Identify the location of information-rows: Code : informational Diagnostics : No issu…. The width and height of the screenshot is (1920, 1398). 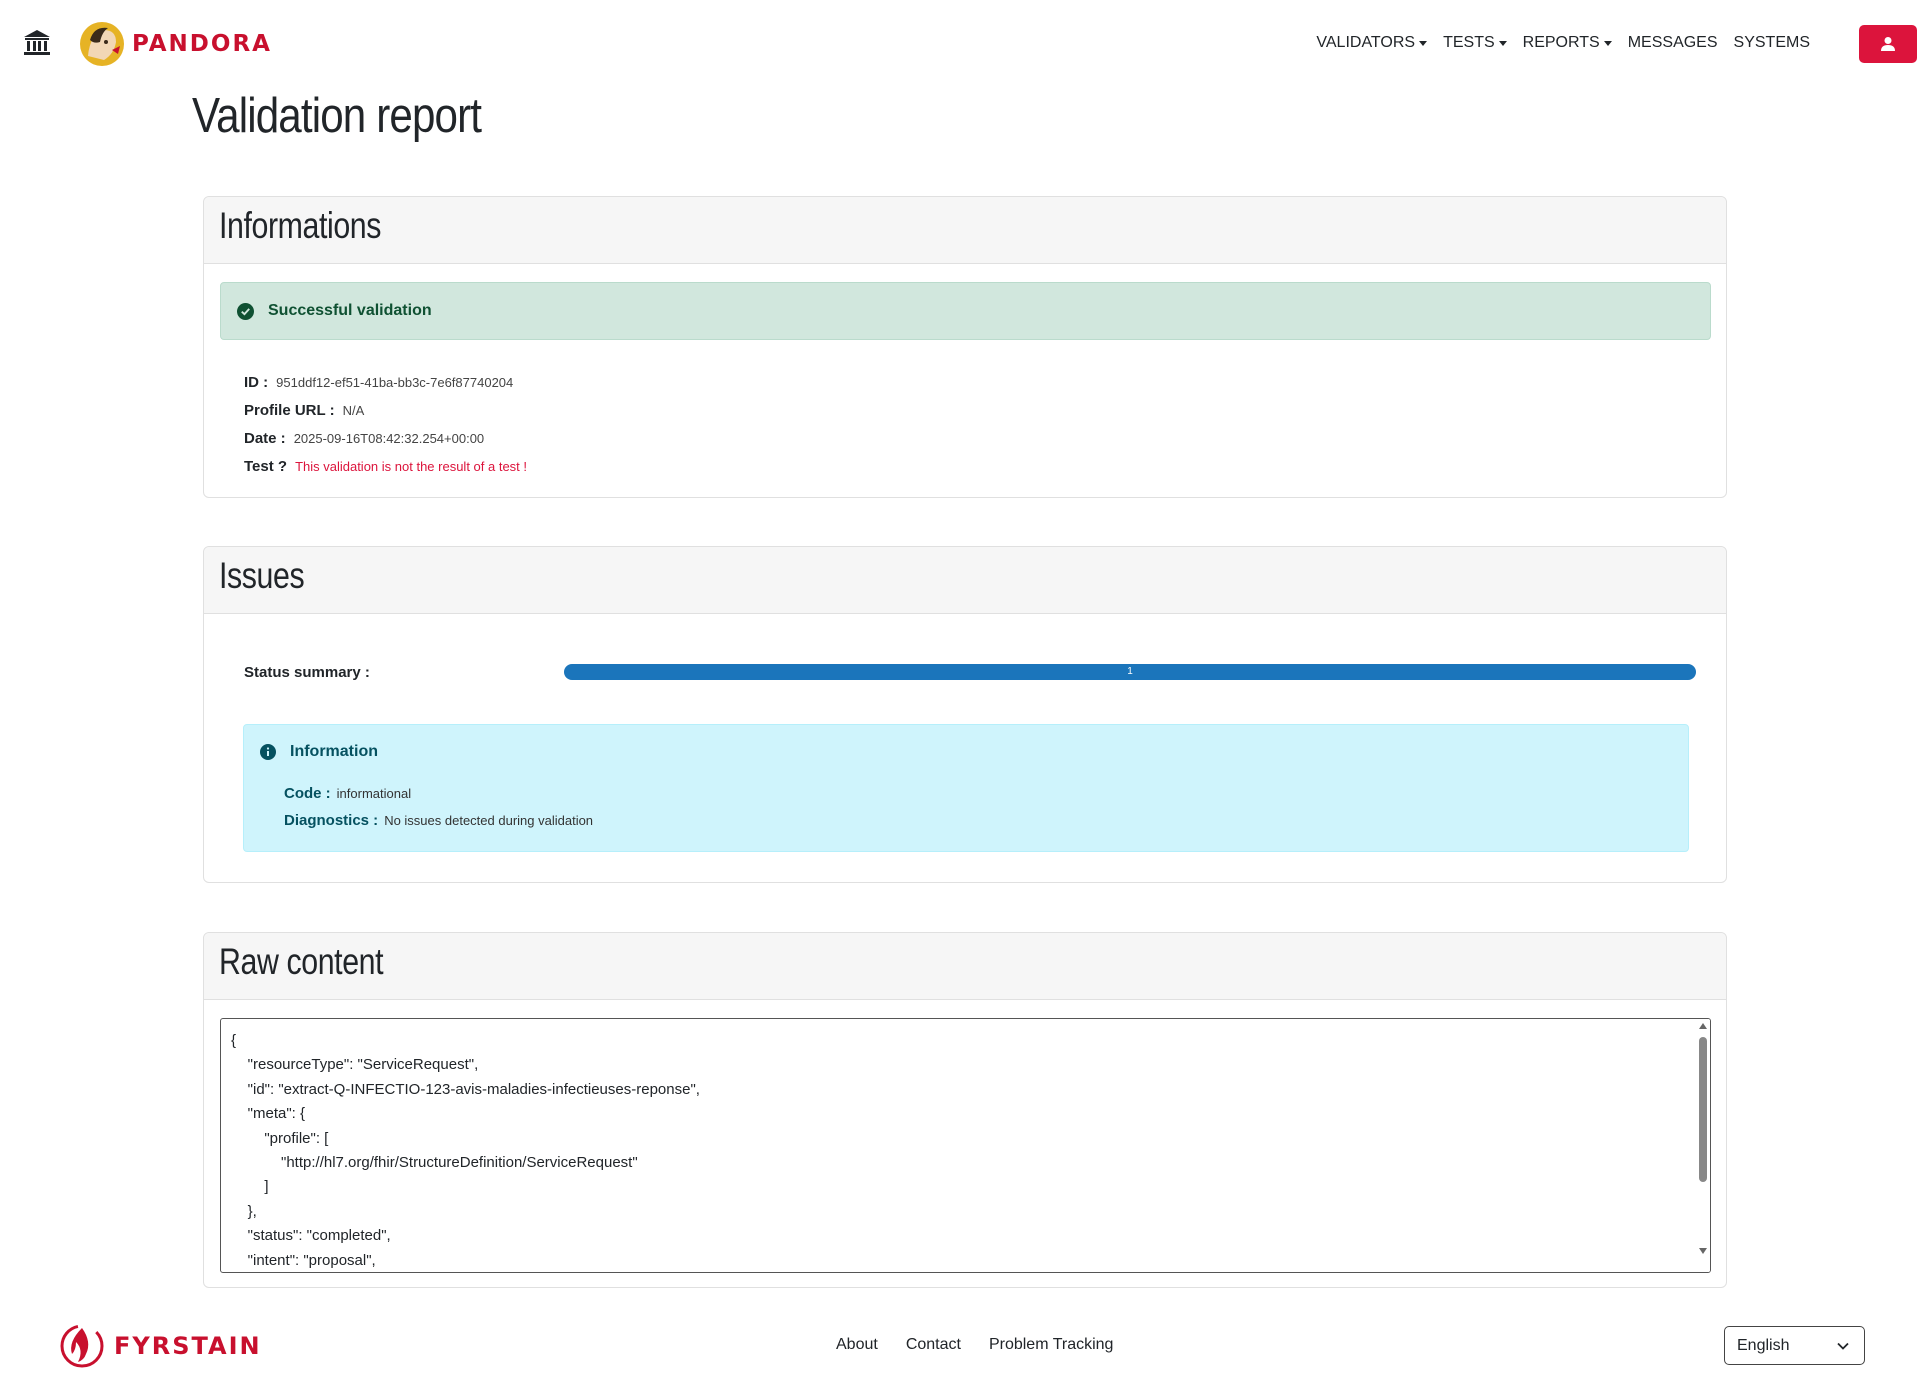
(438, 807).